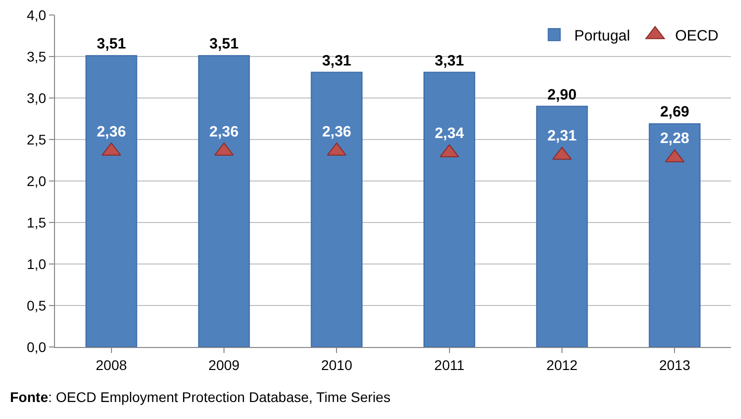 The image size is (741, 419). I want to click on legend-label: Portugal, so click(602, 35).